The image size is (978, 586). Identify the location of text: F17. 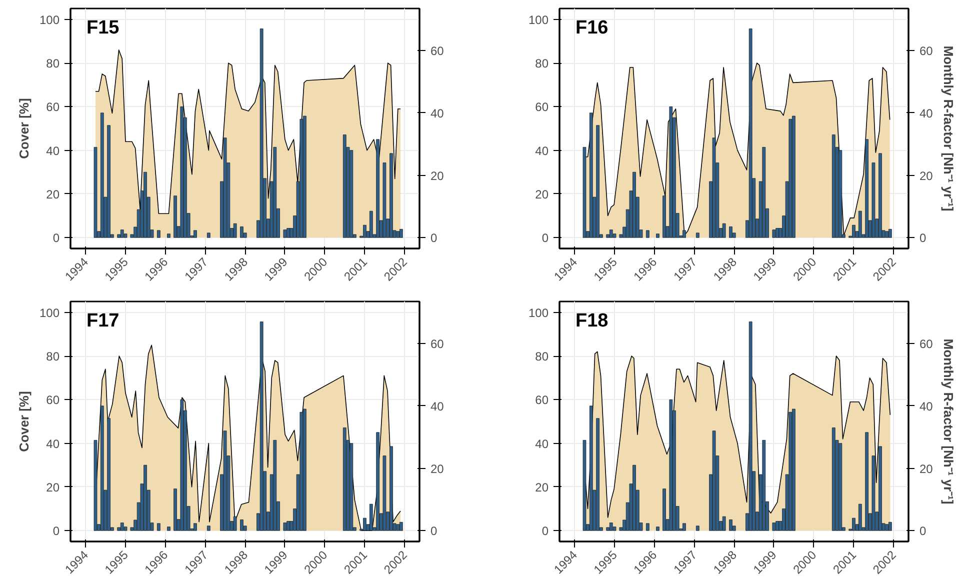
(103, 321).